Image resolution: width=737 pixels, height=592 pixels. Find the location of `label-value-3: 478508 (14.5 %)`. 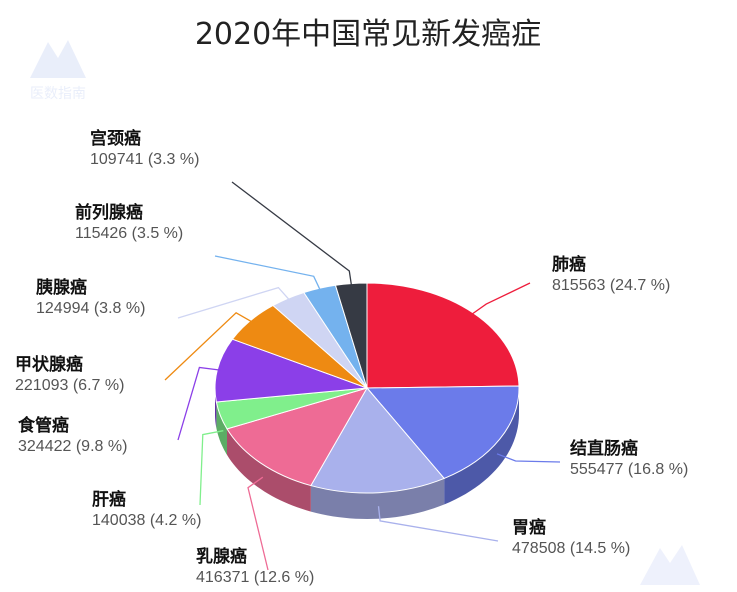

label-value-3: 478508 (14.5 %) is located at coordinates (571, 548).